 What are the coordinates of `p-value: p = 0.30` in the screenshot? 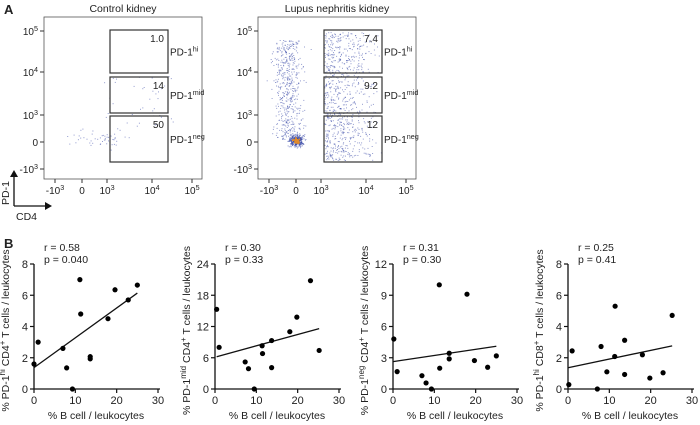 It's located at (422, 260).